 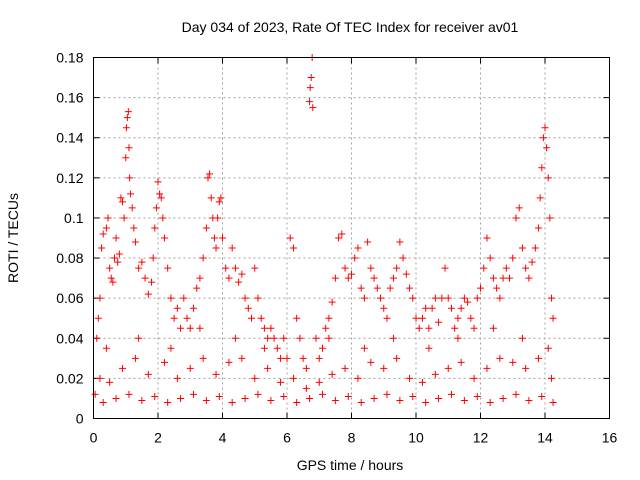 I want to click on x-tick-label: 2, so click(x=158, y=438).